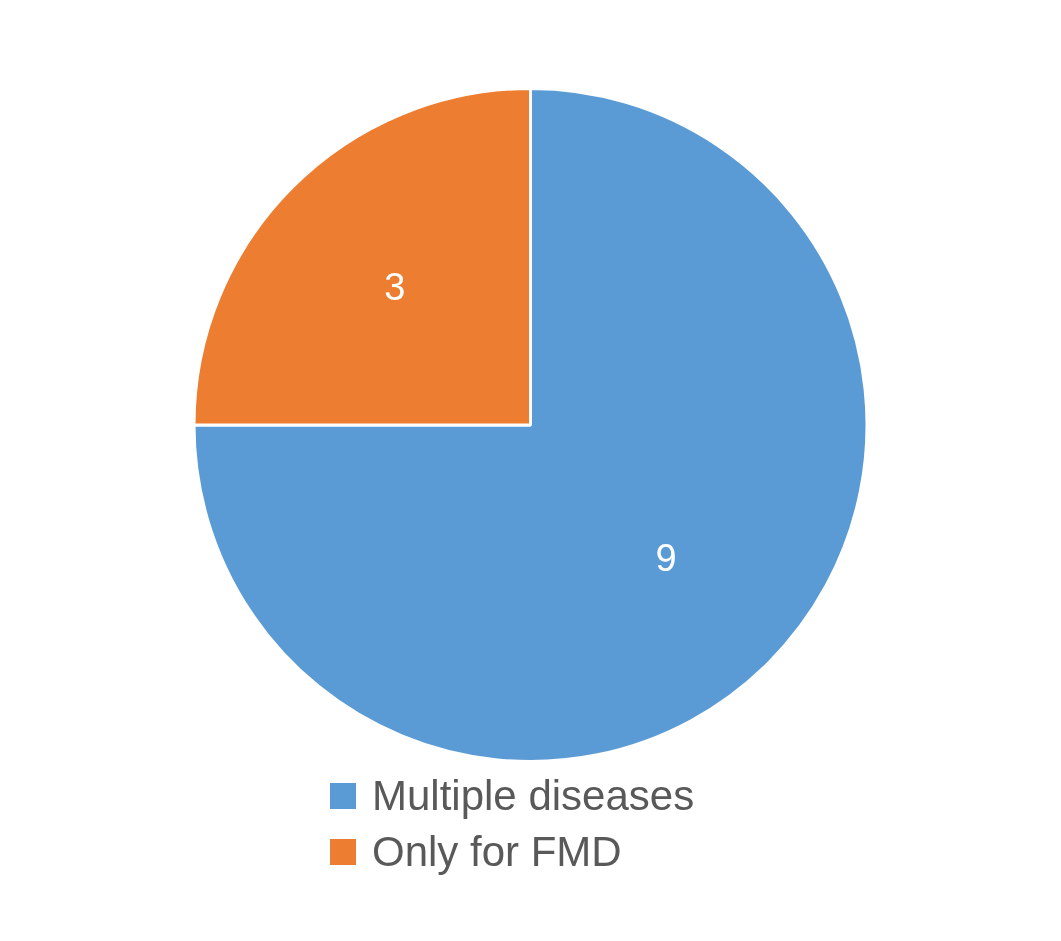 This screenshot has width=1061, height=941. Describe the element at coordinates (533, 796) in the screenshot. I see `legend-label: Multiple diseases` at that location.